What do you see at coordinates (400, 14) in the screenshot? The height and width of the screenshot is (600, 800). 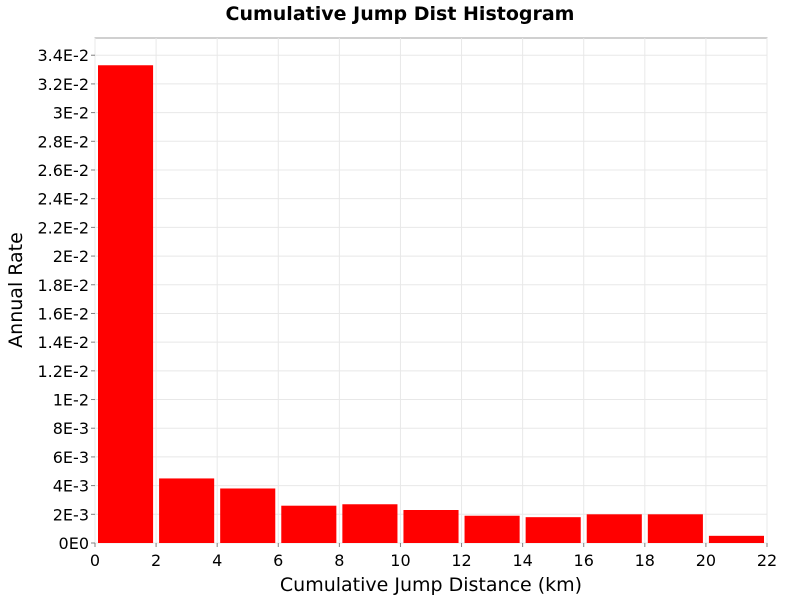 I see `chart-title: Cumulative Jump Dist Histogram` at bounding box center [400, 14].